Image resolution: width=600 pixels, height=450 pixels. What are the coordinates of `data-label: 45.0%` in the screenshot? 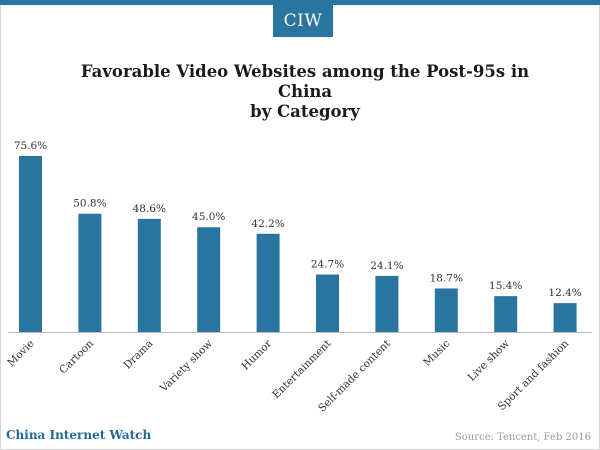 It's located at (208, 217).